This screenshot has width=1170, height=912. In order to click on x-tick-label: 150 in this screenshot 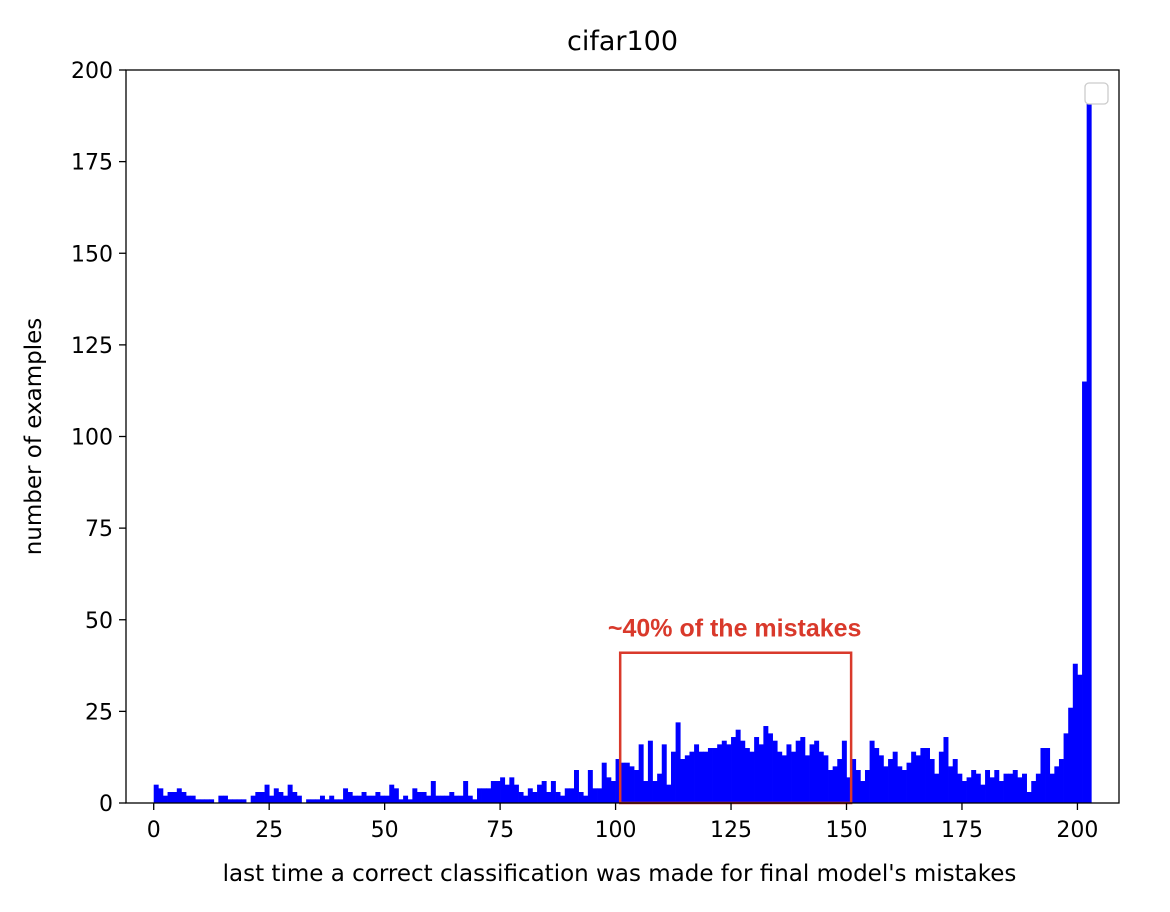, I will do `click(847, 830)`.